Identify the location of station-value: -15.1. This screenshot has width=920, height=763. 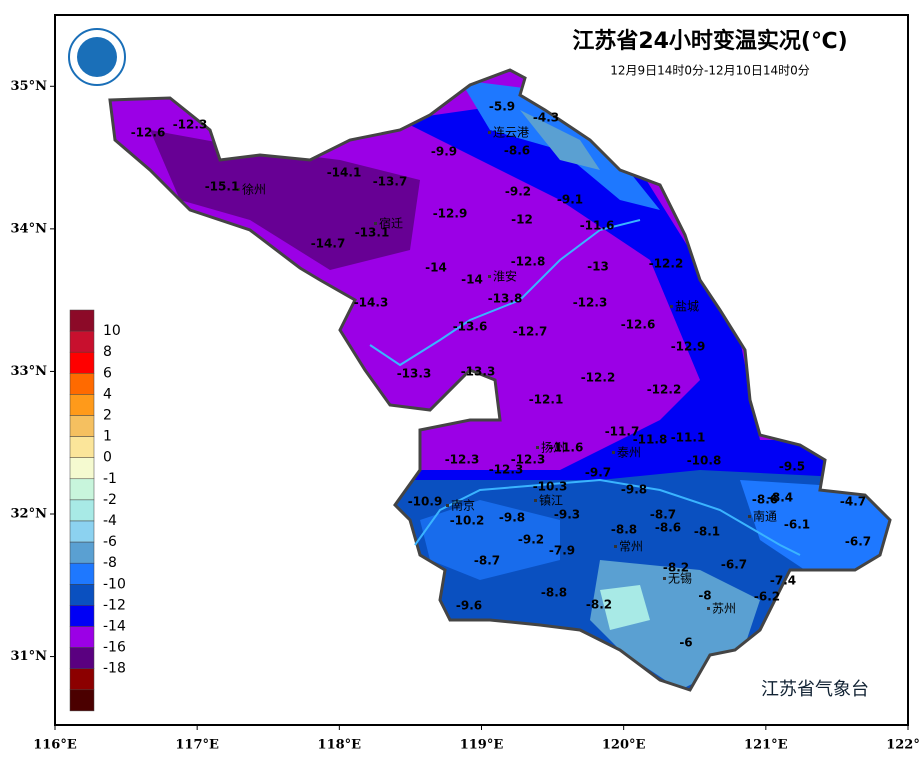
(222, 187).